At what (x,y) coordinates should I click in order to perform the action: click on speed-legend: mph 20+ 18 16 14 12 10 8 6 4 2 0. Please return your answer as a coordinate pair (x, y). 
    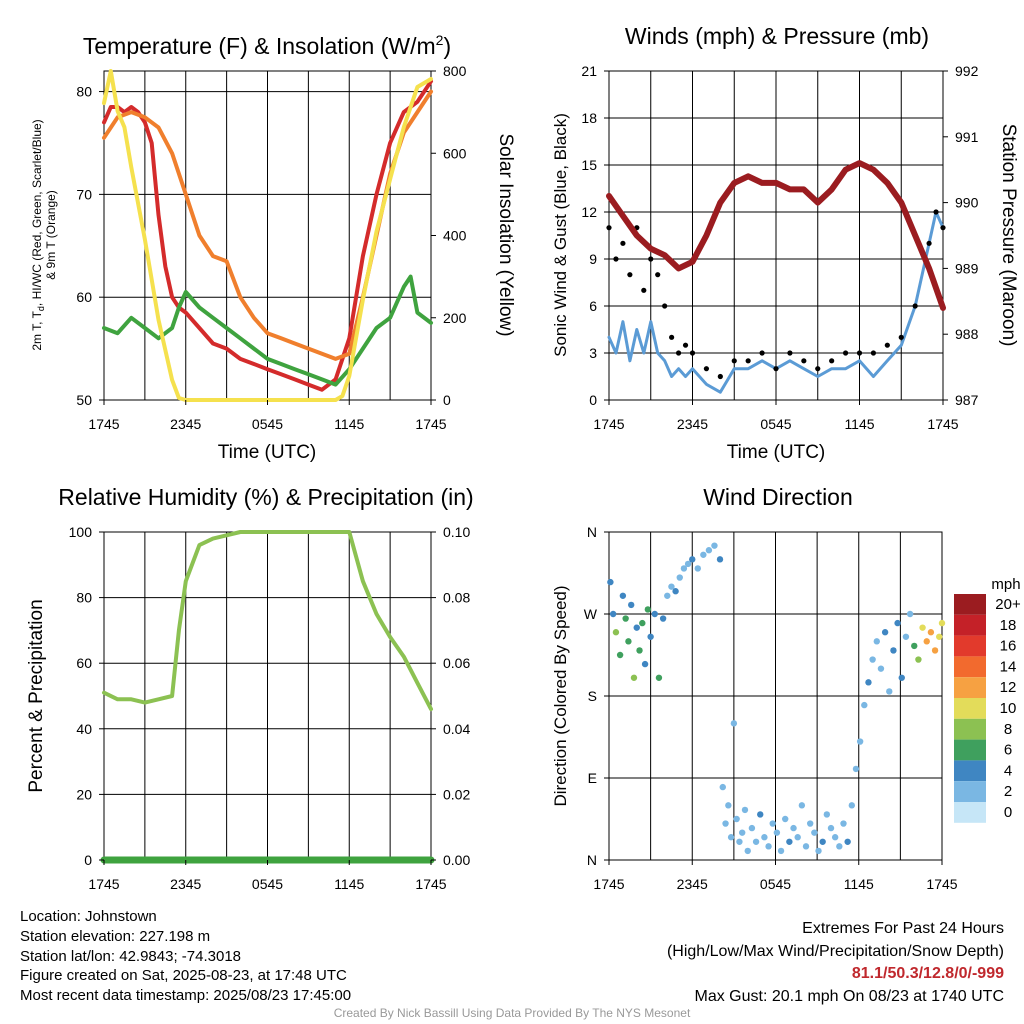
    Looking at the image, I should click on (987, 699).